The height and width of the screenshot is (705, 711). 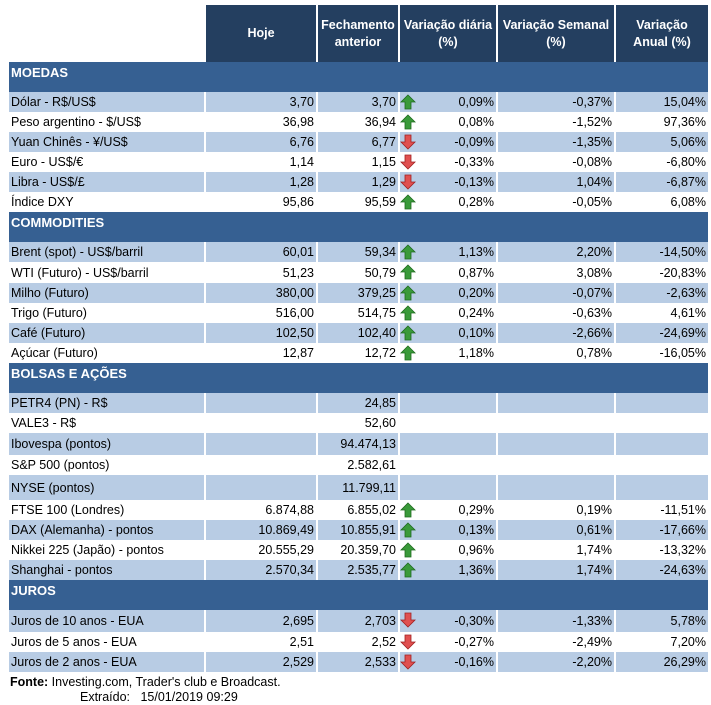 What do you see at coordinates (358, 142) in the screenshot?
I see `previous-close-value: 6,77` at bounding box center [358, 142].